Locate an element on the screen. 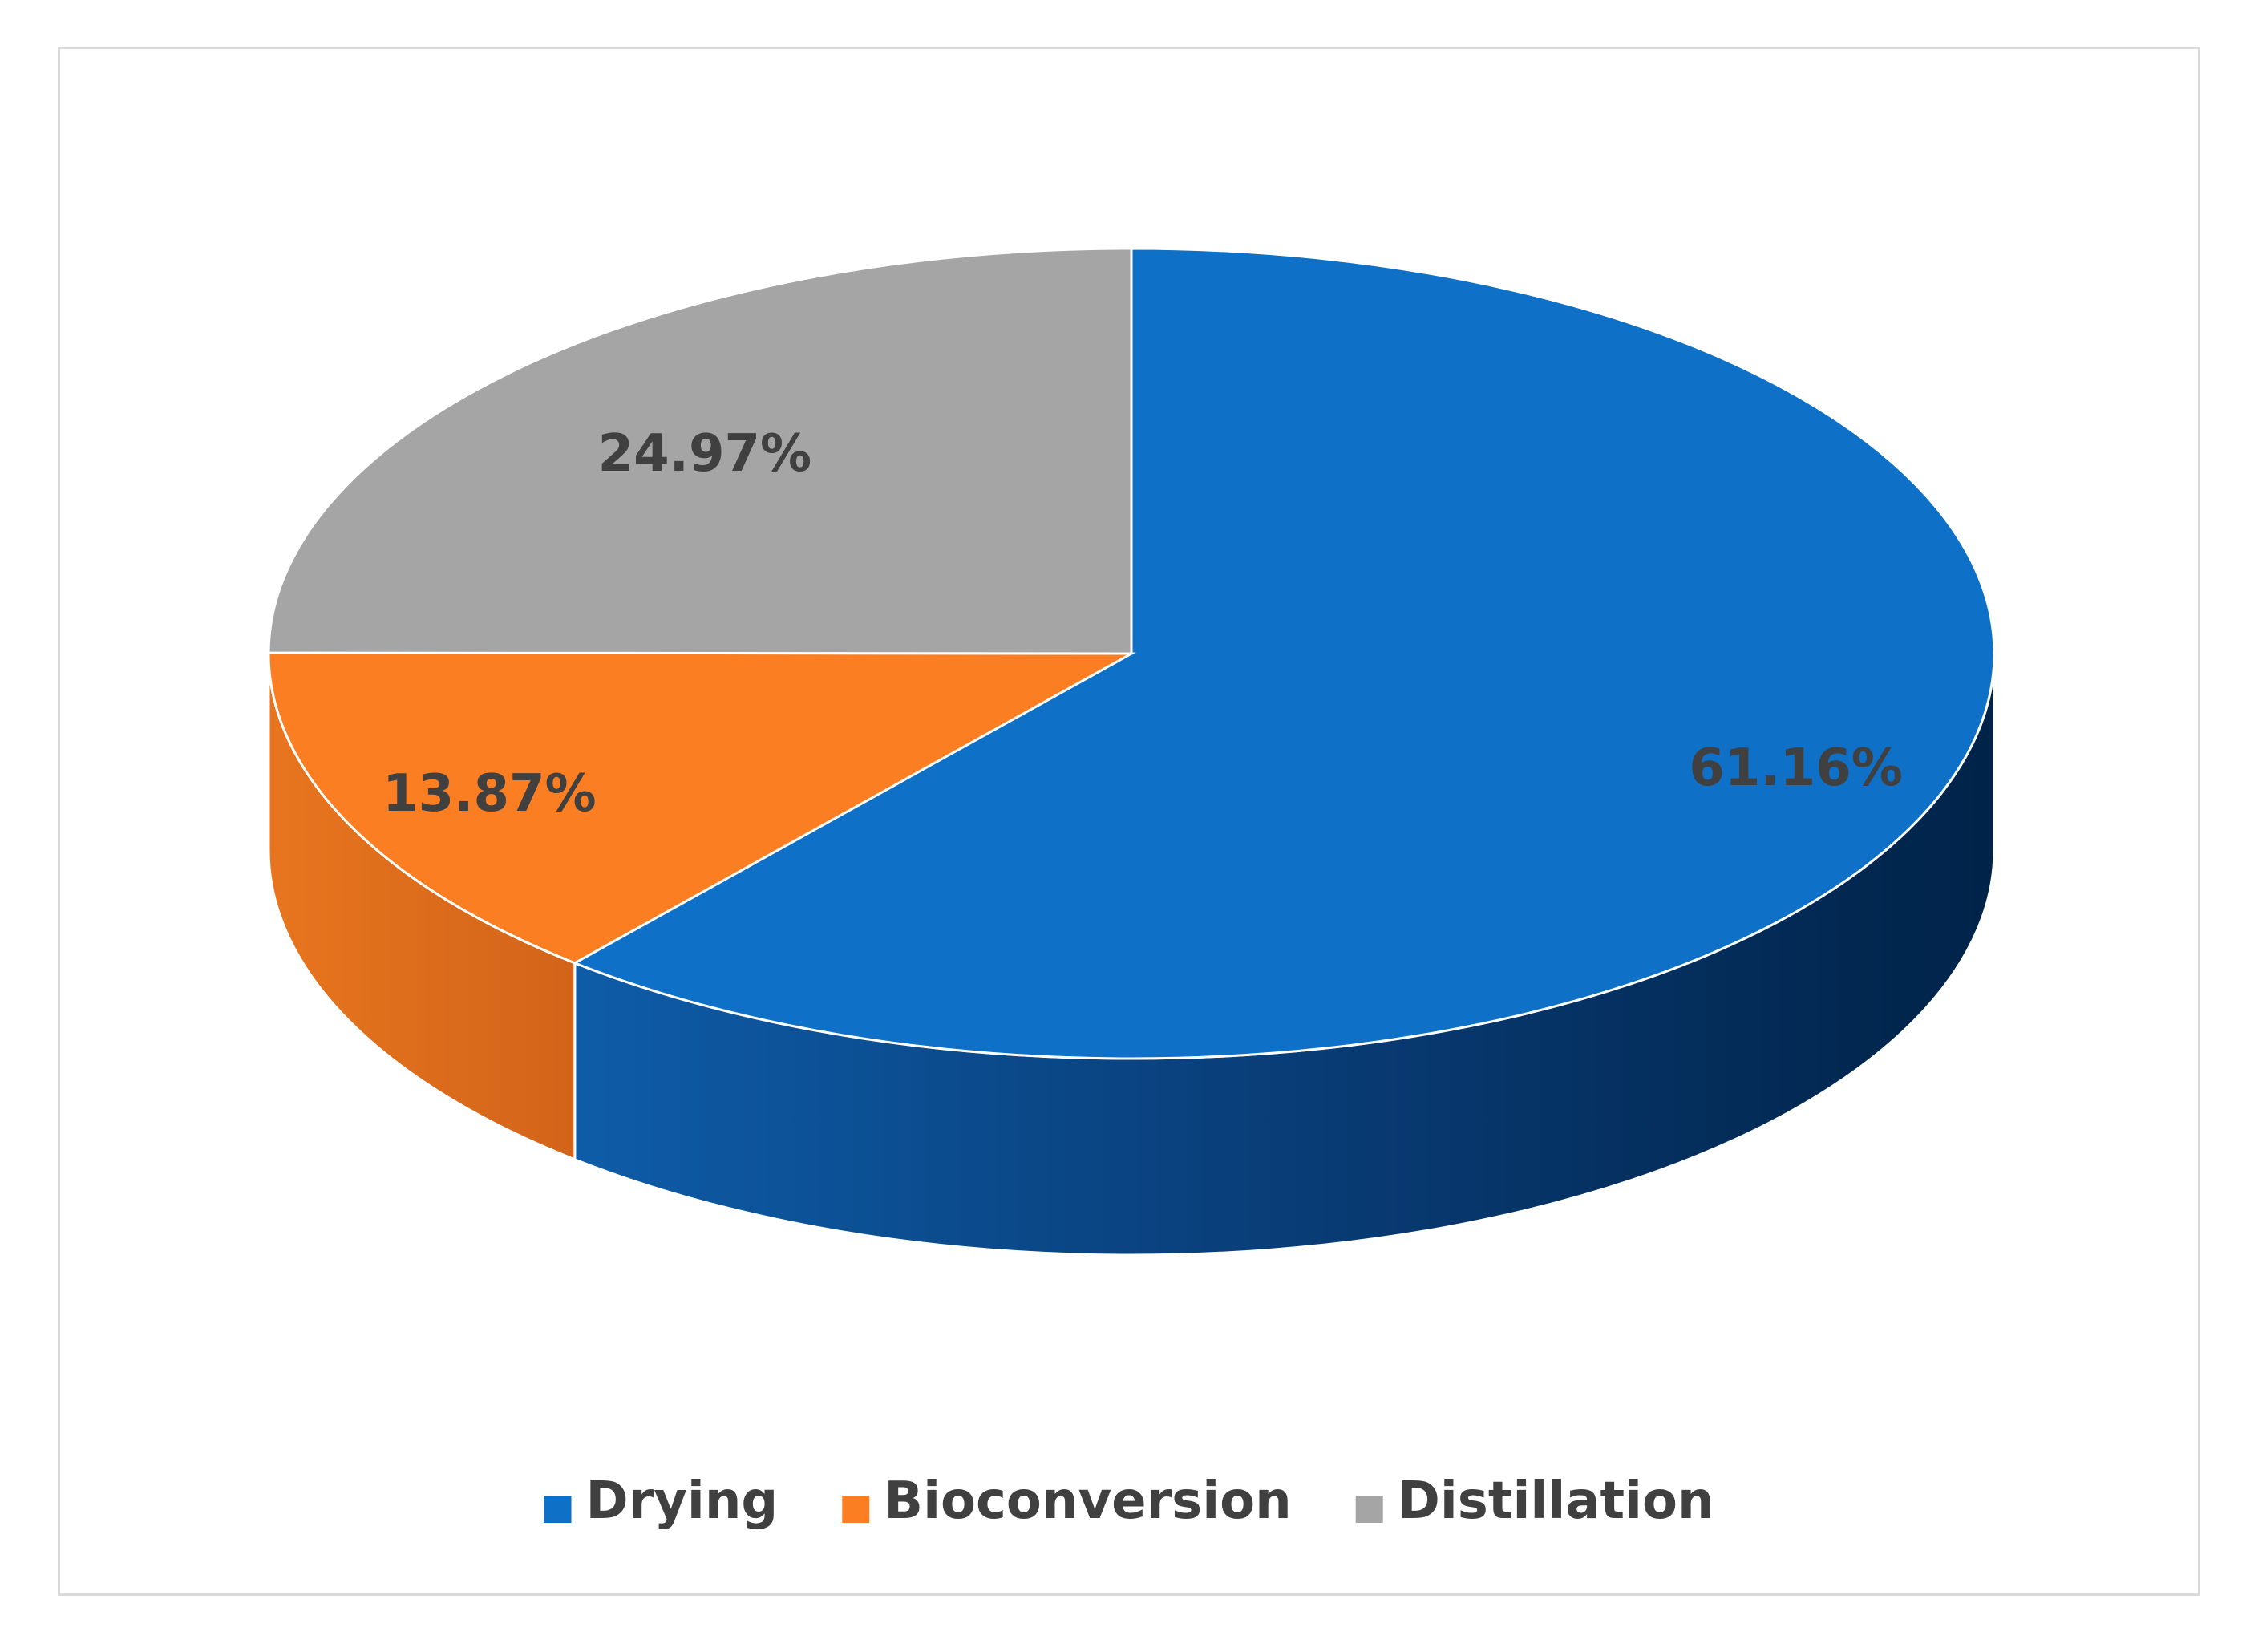 The height and width of the screenshot is (1652, 2250). legend-swatch-drying is located at coordinates (558, 1509).